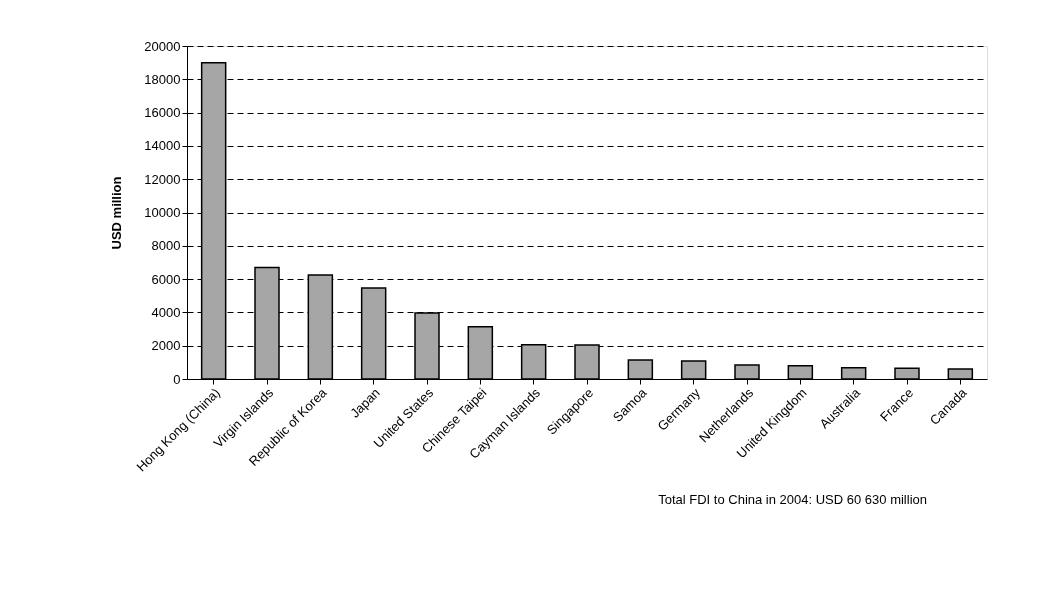  I want to click on y-tick-label: 2000, so click(166, 346).